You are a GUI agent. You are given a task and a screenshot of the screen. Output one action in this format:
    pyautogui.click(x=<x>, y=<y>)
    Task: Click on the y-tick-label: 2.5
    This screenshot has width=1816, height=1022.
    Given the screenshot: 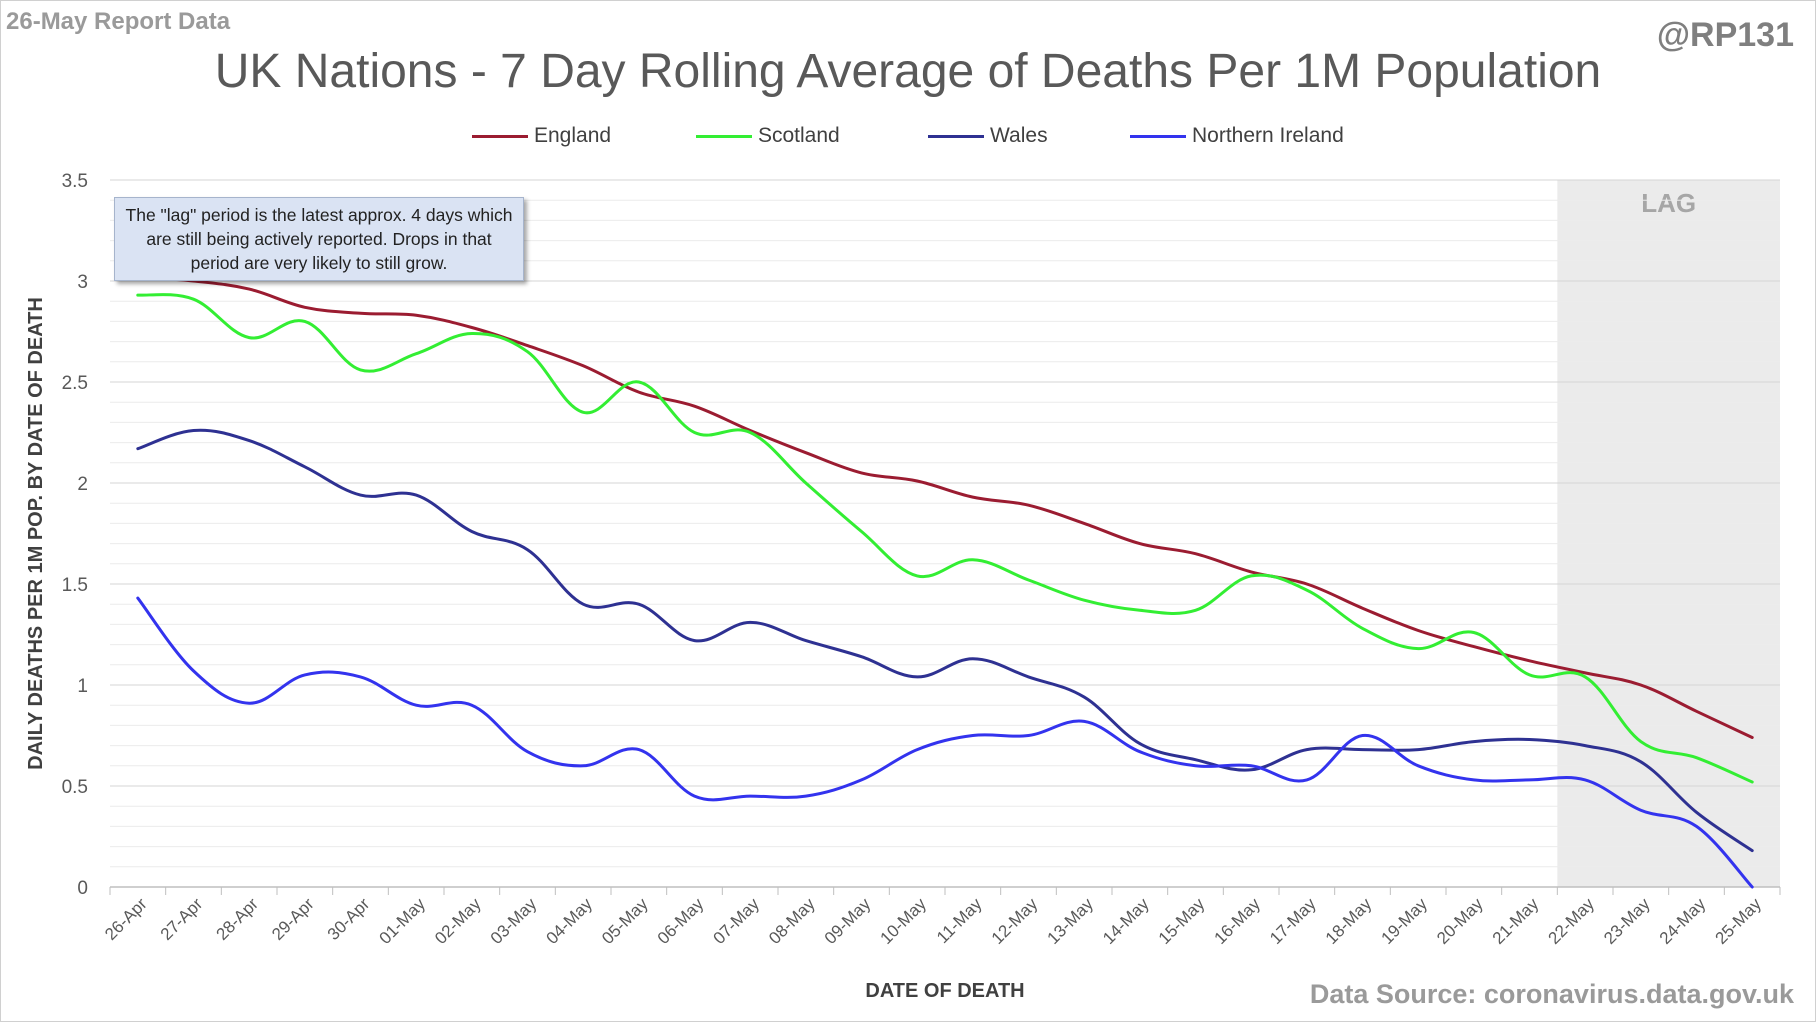 What is the action you would take?
    pyautogui.click(x=75, y=383)
    